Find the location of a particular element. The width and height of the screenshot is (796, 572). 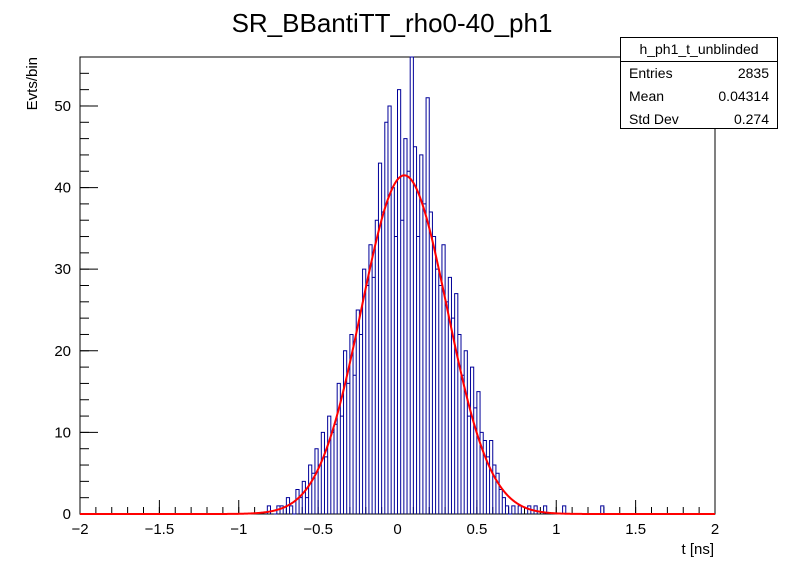

stats-label: Entries is located at coordinates (651, 73).